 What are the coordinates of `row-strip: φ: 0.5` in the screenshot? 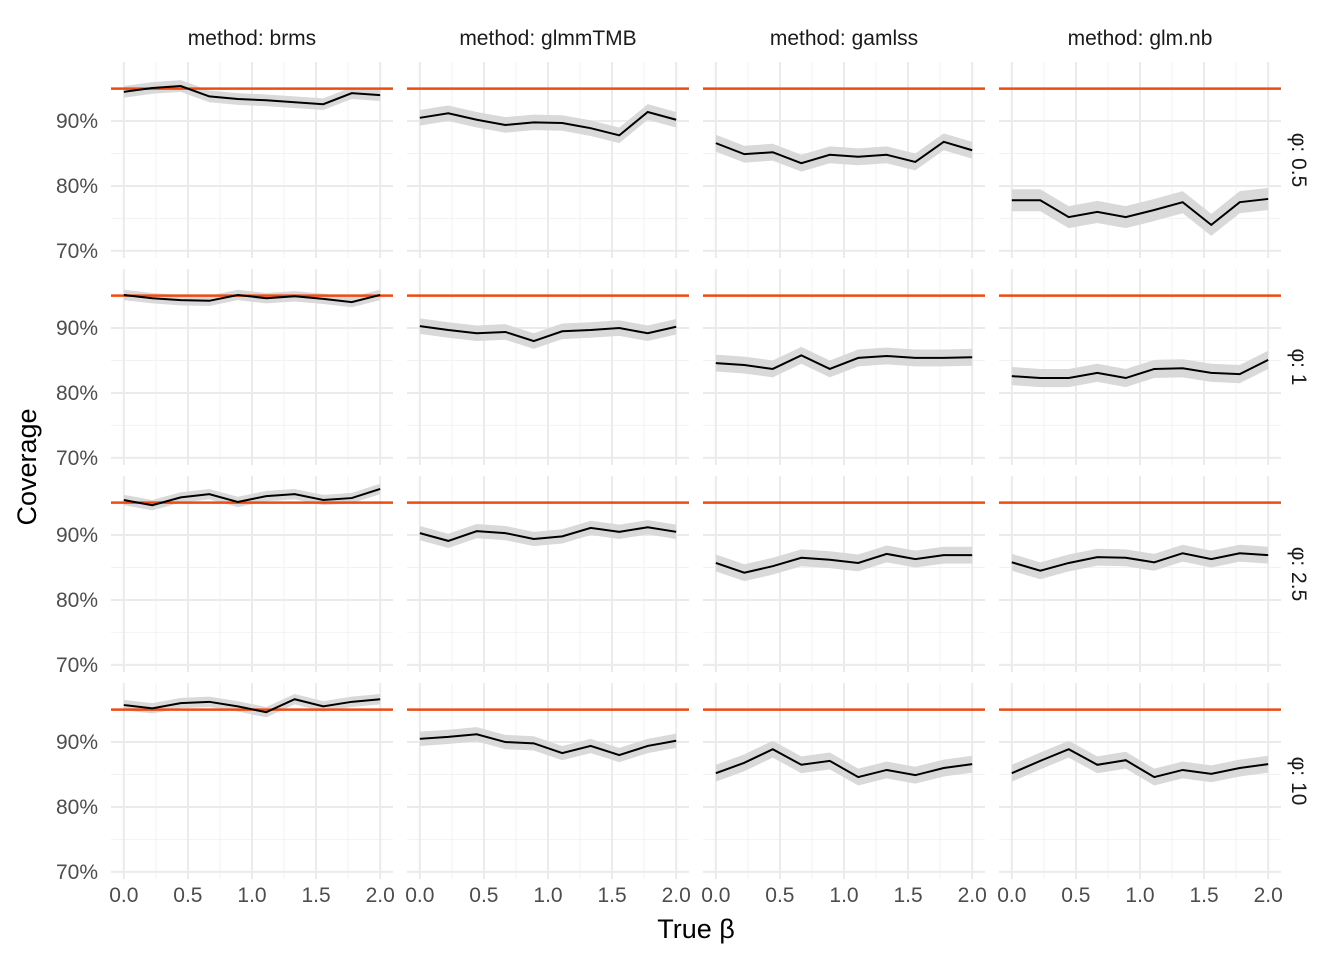 It's located at (1298, 160).